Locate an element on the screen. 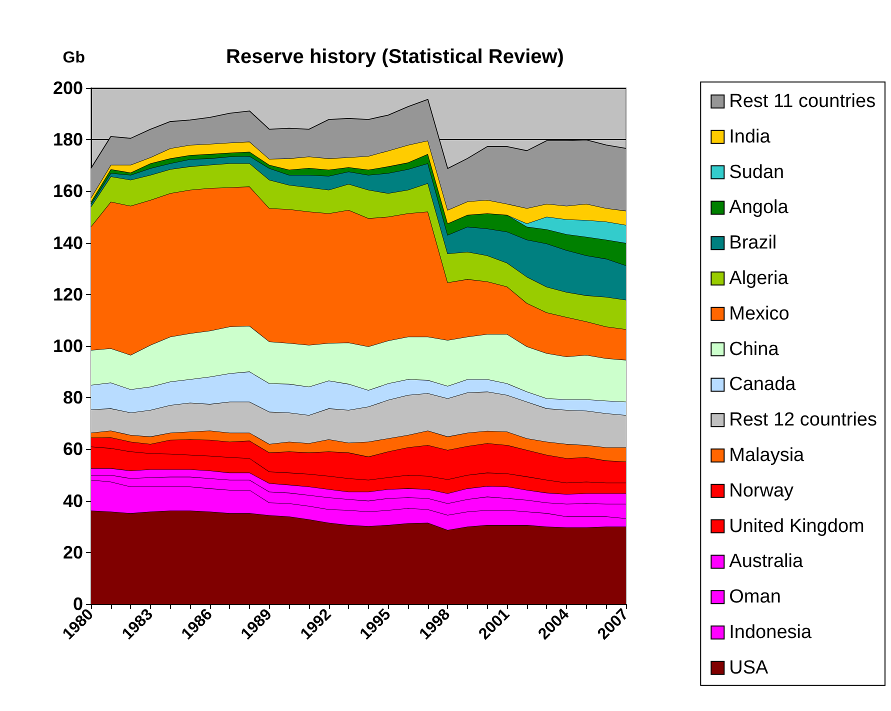 This screenshot has height=711, width=891. y-tick-label: 120 is located at coordinates (67, 294).